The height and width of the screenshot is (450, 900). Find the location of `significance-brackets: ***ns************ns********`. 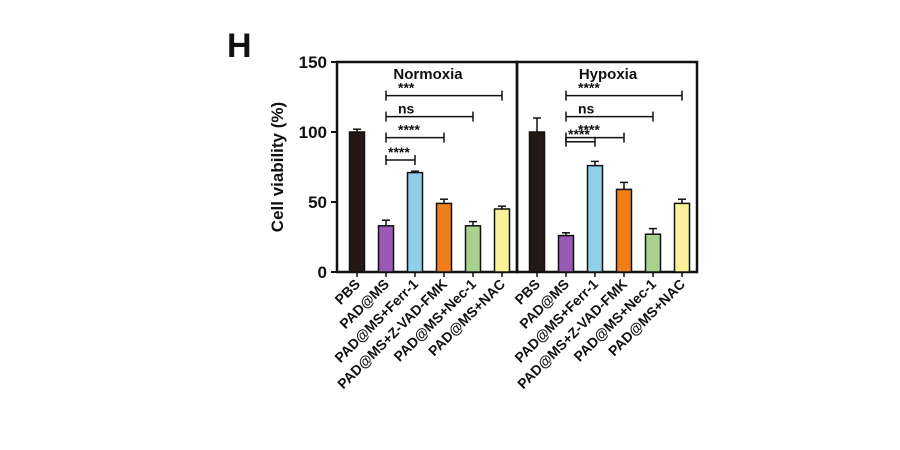

significance-brackets: ***ns************ns******** is located at coordinates (534, 122).